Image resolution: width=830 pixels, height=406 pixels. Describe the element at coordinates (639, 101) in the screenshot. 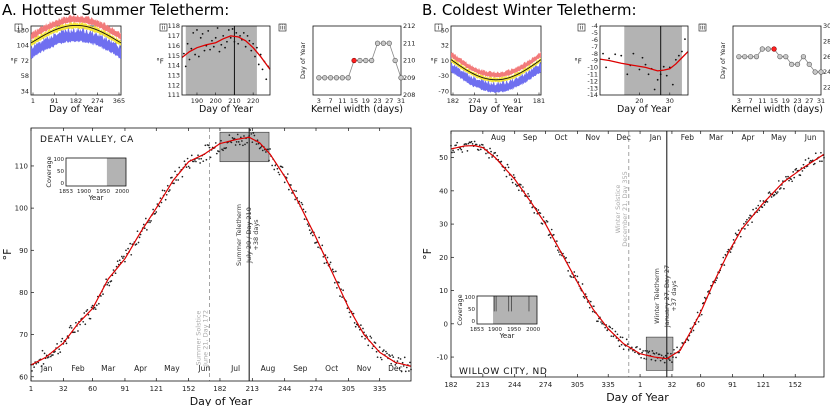

I see `b_small_ii-xtick-label: 20` at that location.